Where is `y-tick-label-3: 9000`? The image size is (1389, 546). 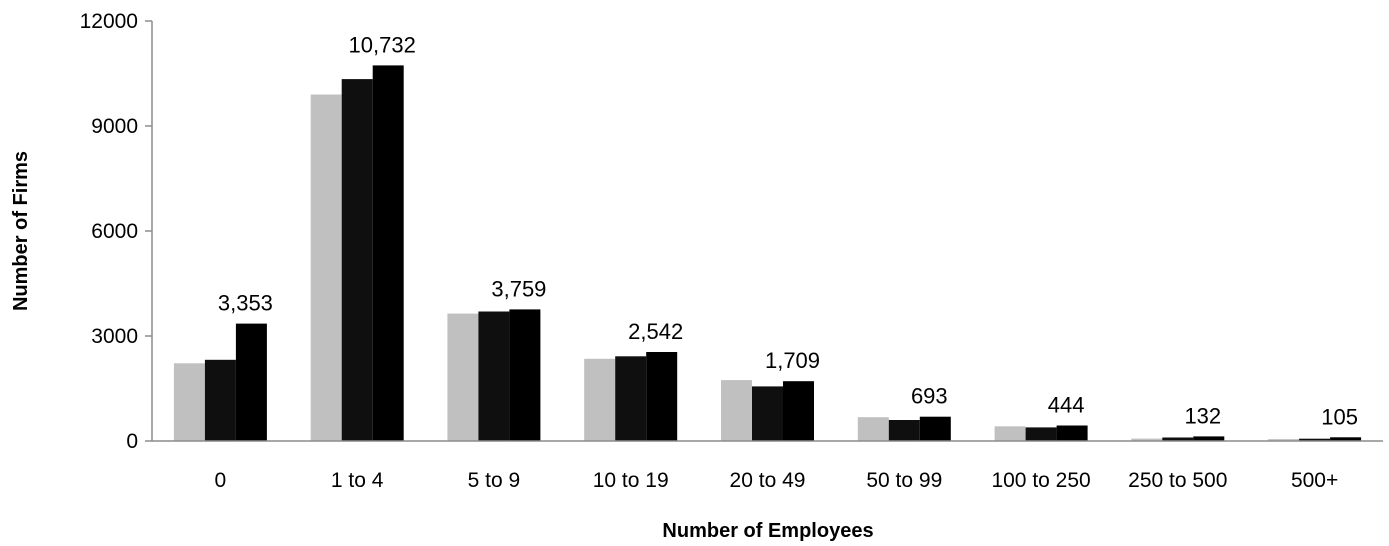 y-tick-label-3: 9000 is located at coordinates (114, 126).